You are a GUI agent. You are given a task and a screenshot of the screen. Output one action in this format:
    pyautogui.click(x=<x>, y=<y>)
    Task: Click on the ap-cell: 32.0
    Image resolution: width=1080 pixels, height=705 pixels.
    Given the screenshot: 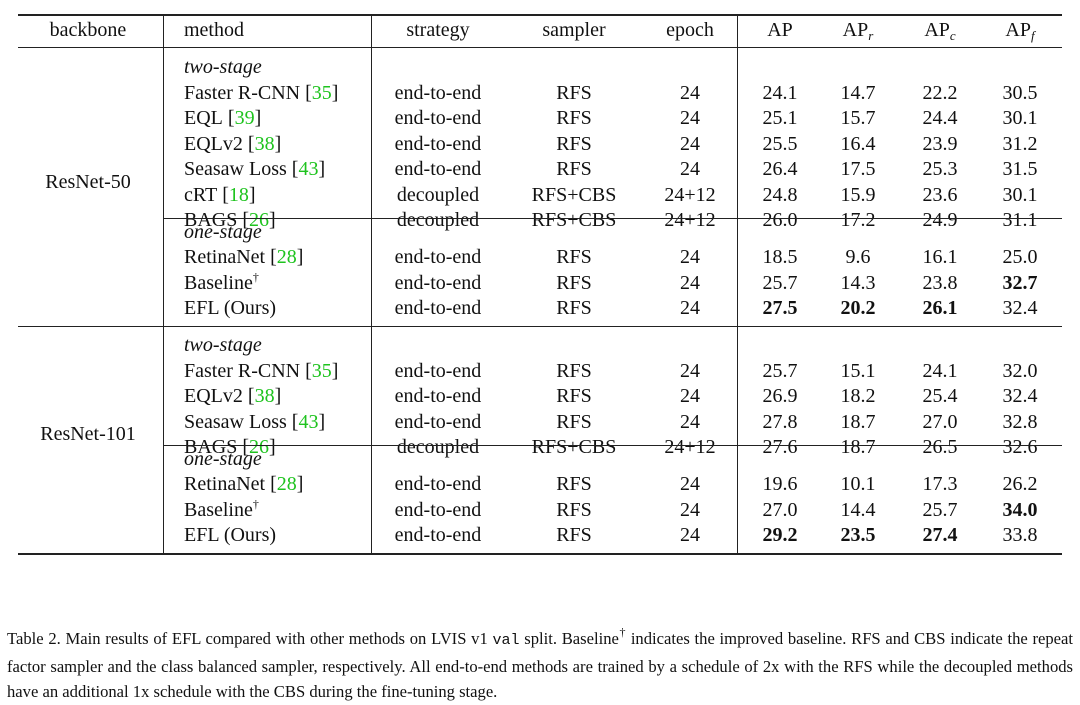 What is the action you would take?
    pyautogui.click(x=1020, y=371)
    